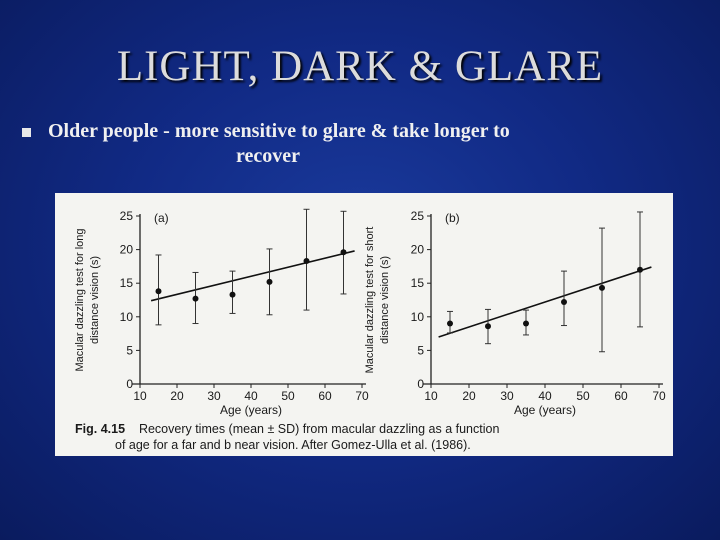 The image size is (720, 540). What do you see at coordinates (360, 66) in the screenshot?
I see `slide-title: LIGHT, DARK & GLARE` at bounding box center [360, 66].